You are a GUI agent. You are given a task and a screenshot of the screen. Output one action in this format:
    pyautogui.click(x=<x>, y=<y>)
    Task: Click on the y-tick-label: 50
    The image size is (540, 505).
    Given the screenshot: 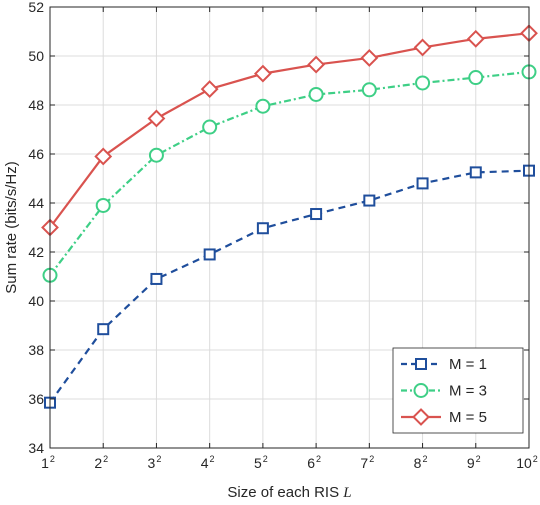 What is the action you would take?
    pyautogui.click(x=36, y=56)
    